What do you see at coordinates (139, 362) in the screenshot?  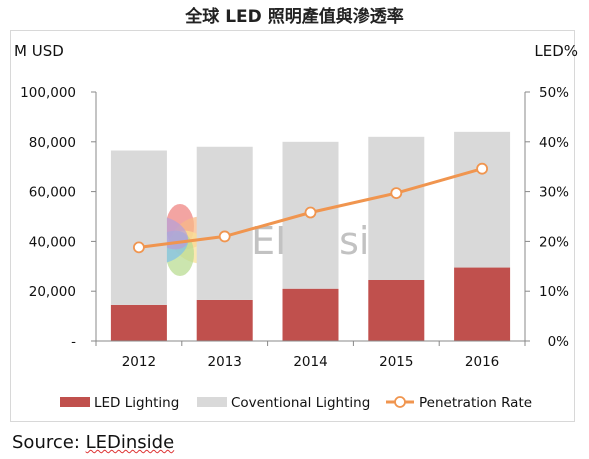 I see `x-tick-label: 2012` at bounding box center [139, 362].